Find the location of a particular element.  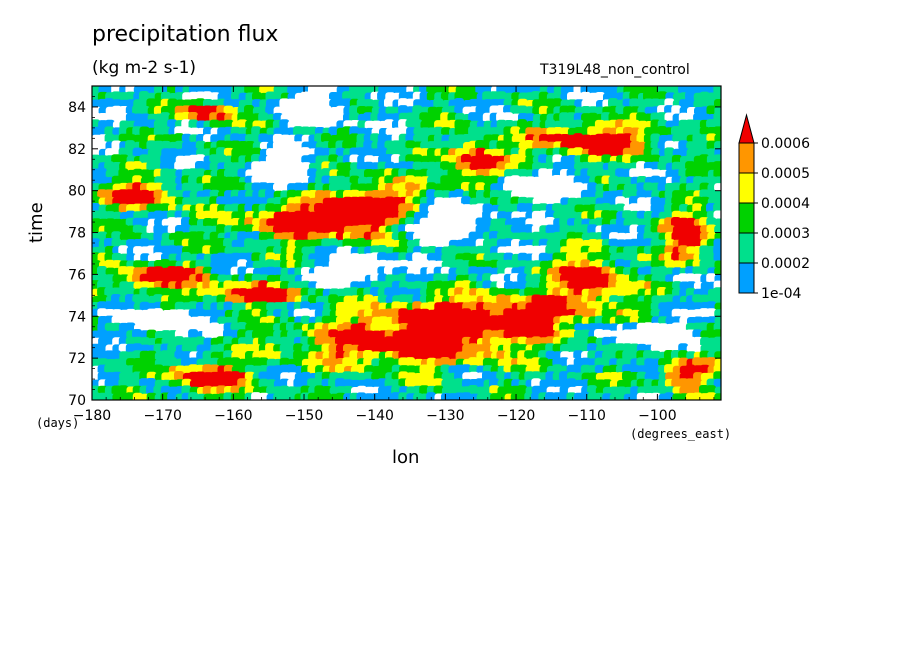

colorbar-label: 0.0002 is located at coordinates (785, 264).